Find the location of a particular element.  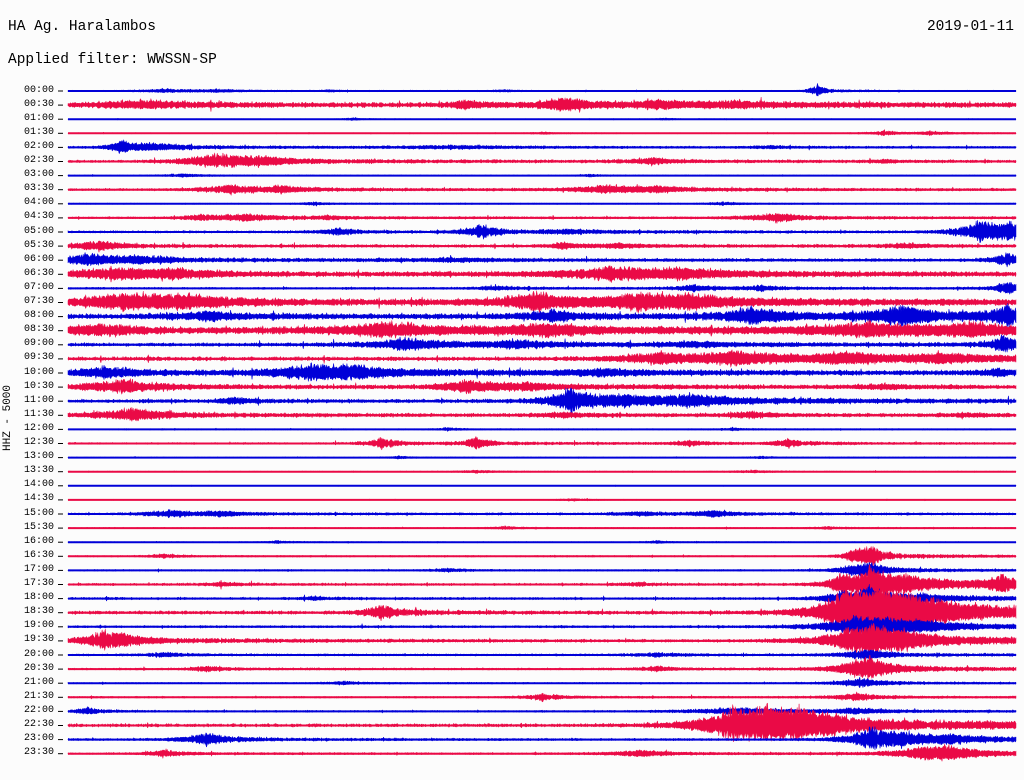

time-axis-label: 11:00 is located at coordinates (38, 400).